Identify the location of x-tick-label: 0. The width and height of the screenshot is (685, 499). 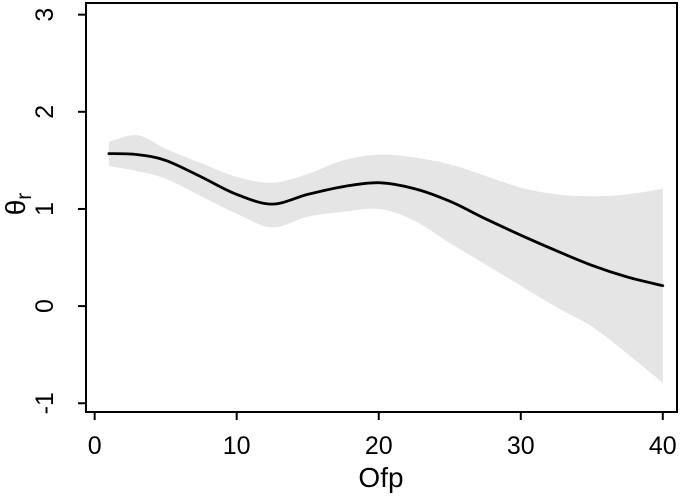
(95, 446).